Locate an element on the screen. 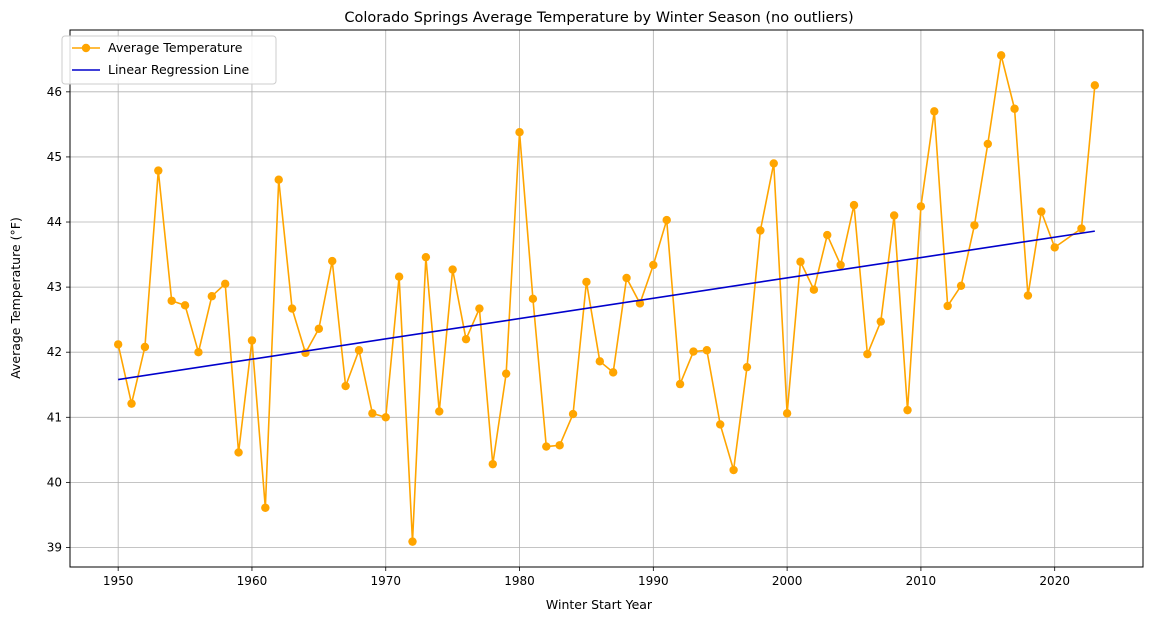  y-tick-label-45: 45 is located at coordinates (54, 157).